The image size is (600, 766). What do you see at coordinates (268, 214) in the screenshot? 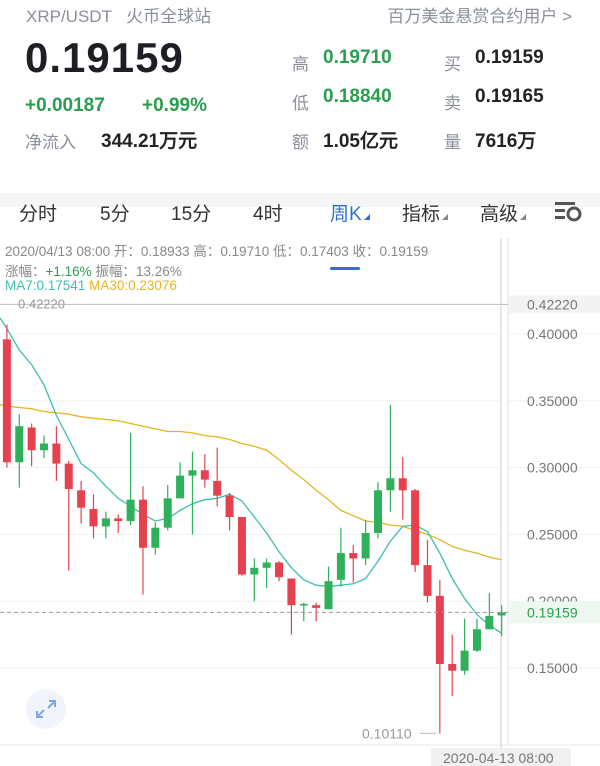
I see `tab-4h: 4时` at bounding box center [268, 214].